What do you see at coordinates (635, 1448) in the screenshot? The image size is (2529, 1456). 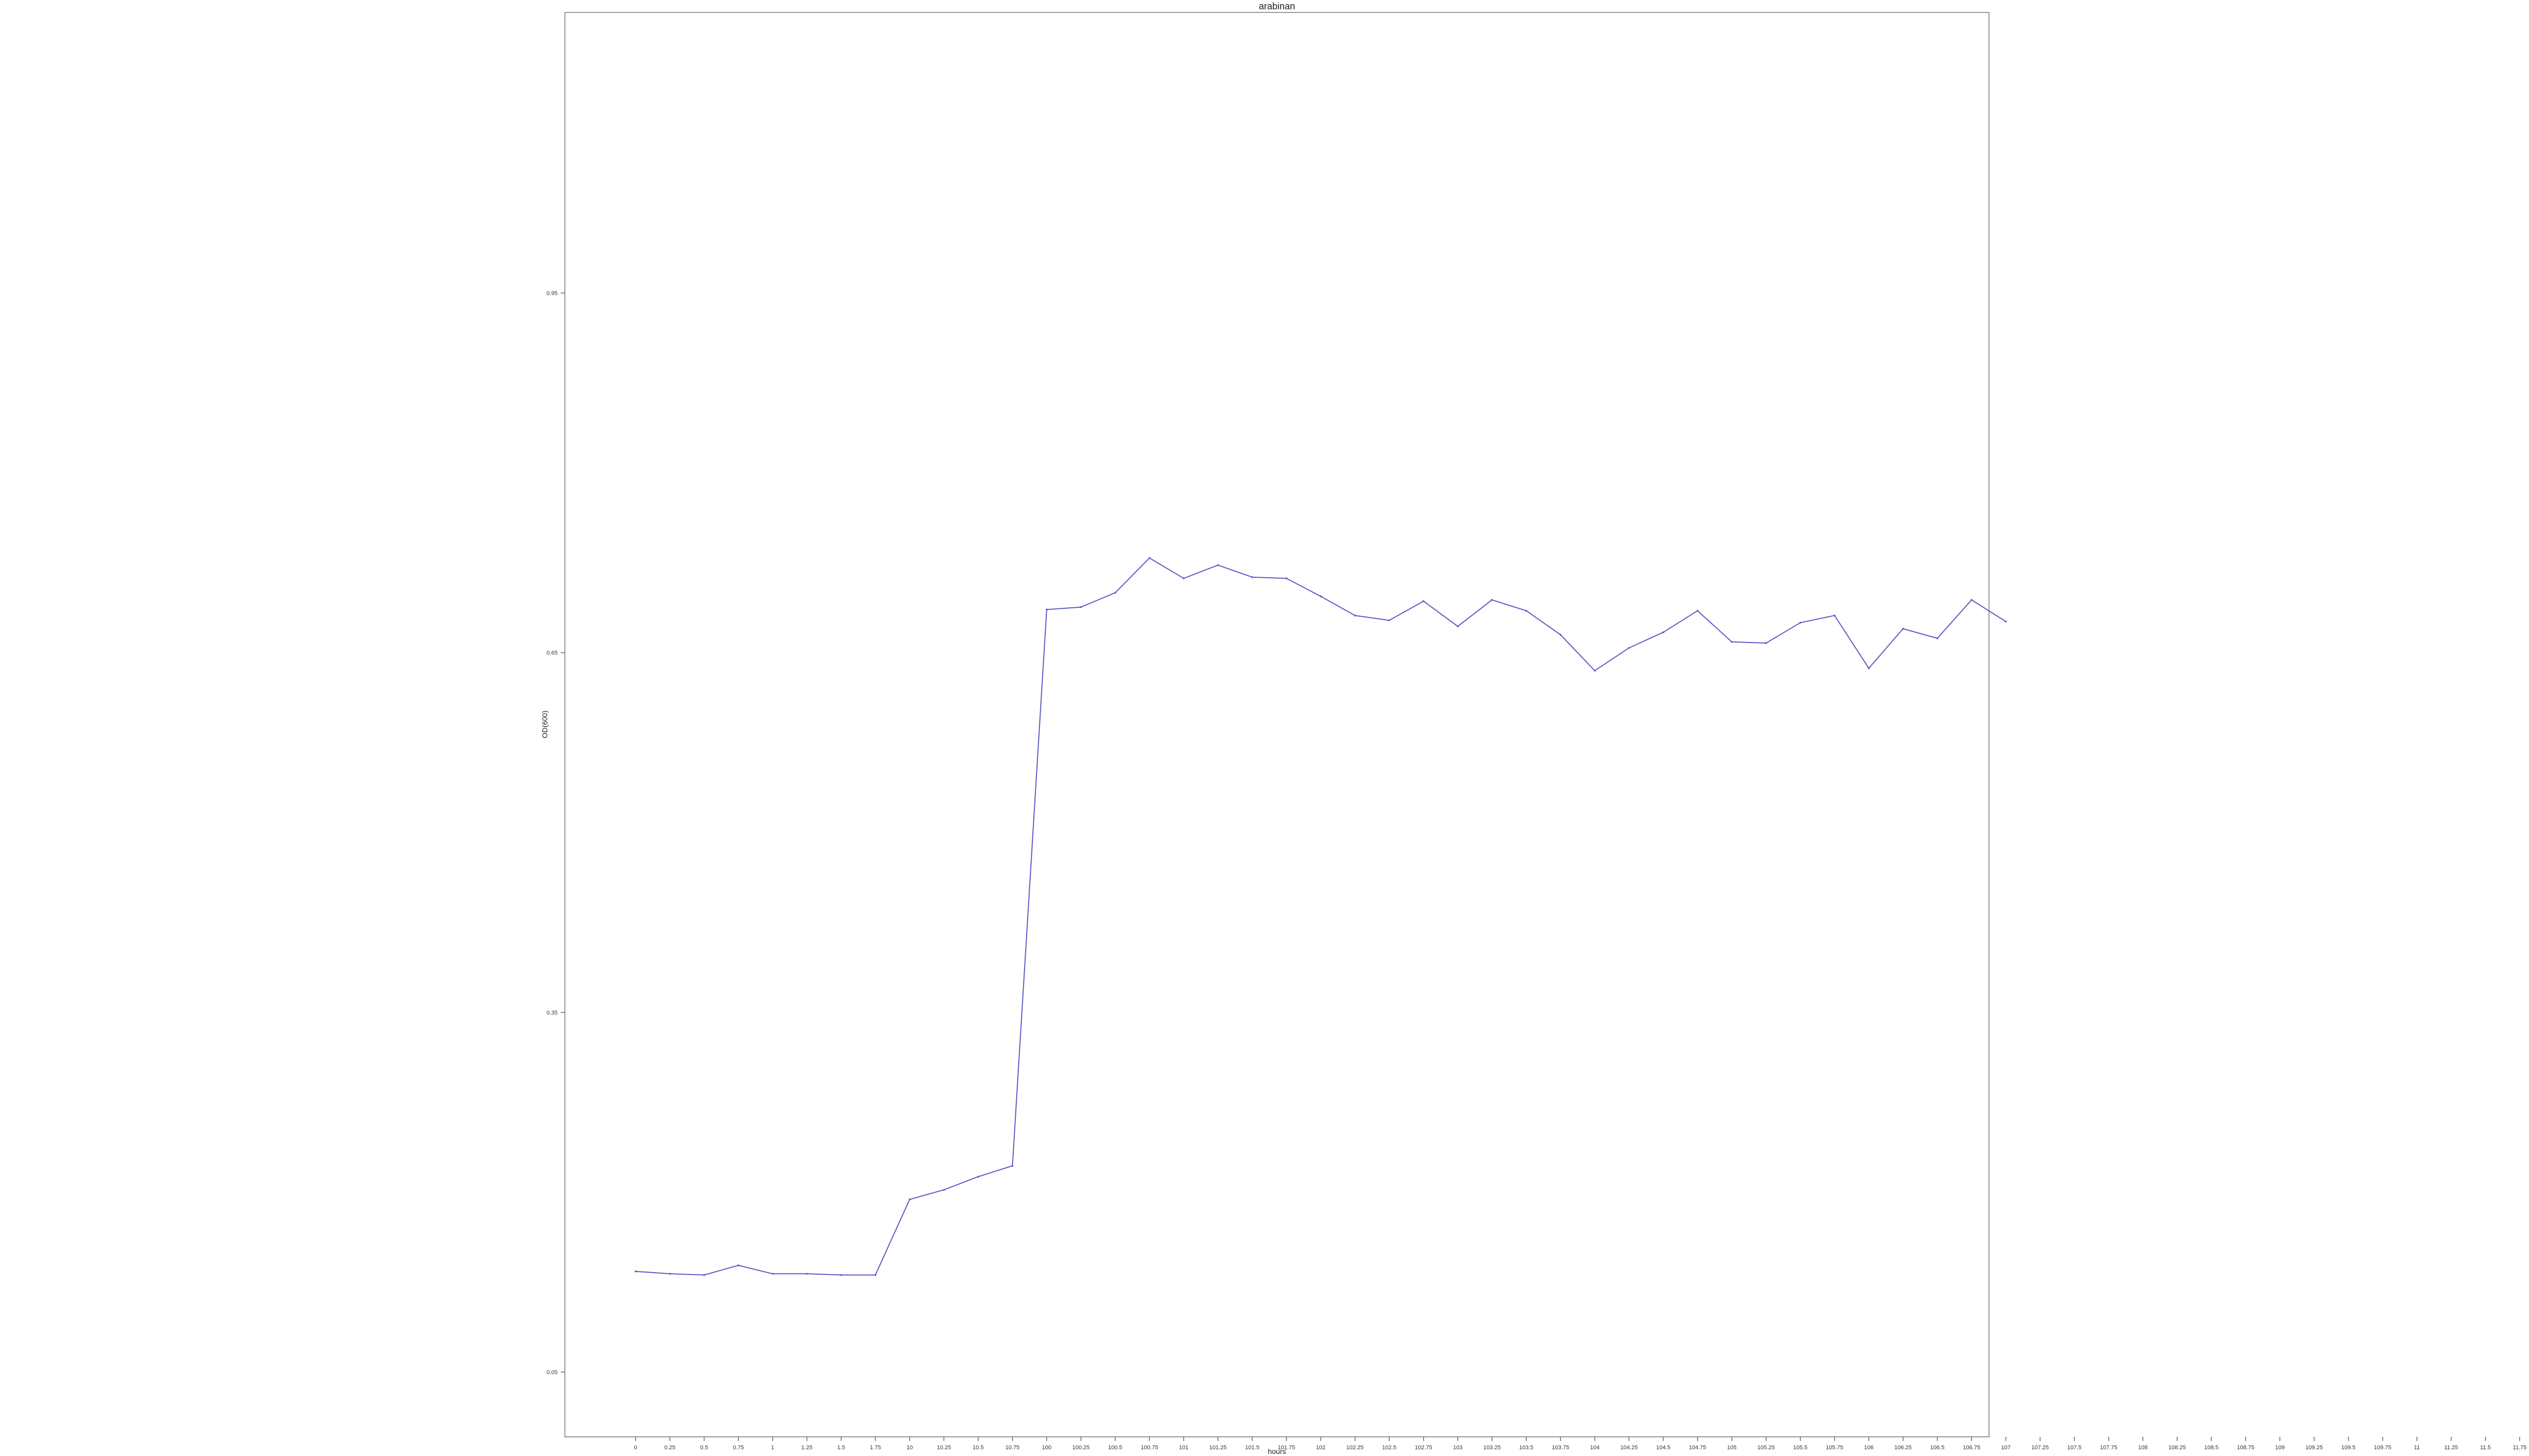 I see `x-tick-label: 0` at bounding box center [635, 1448].